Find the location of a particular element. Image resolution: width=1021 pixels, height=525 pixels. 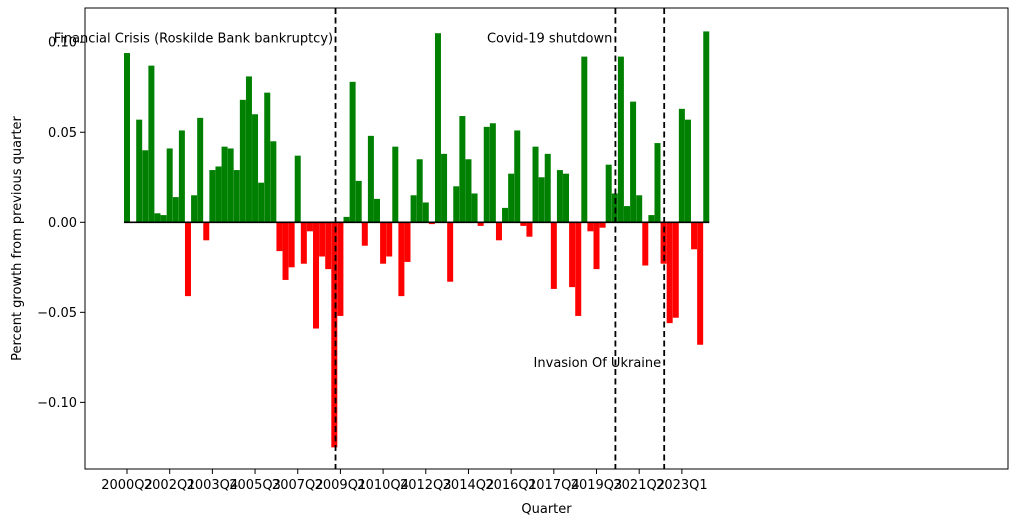

y-tick-label: 0.10 is located at coordinates (62, 43).